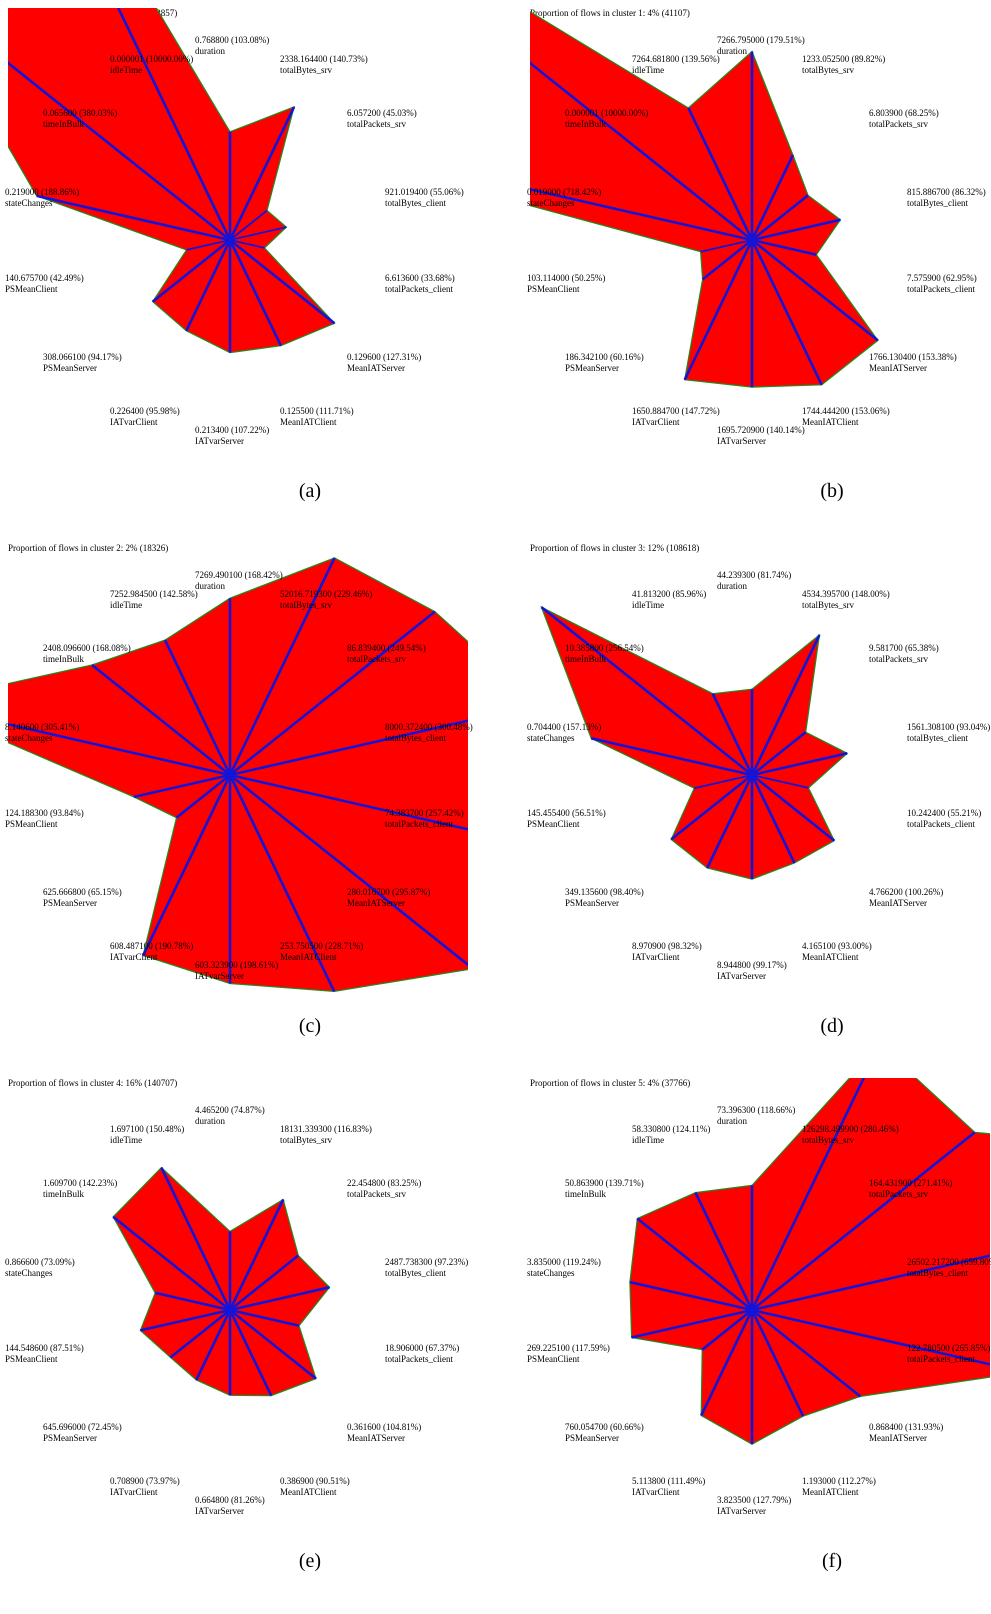 The image size is (991, 1614). I want to click on axis-label-IATvarServer: 1695.720900 (140.14%) IATvarServer, so click(761, 436).